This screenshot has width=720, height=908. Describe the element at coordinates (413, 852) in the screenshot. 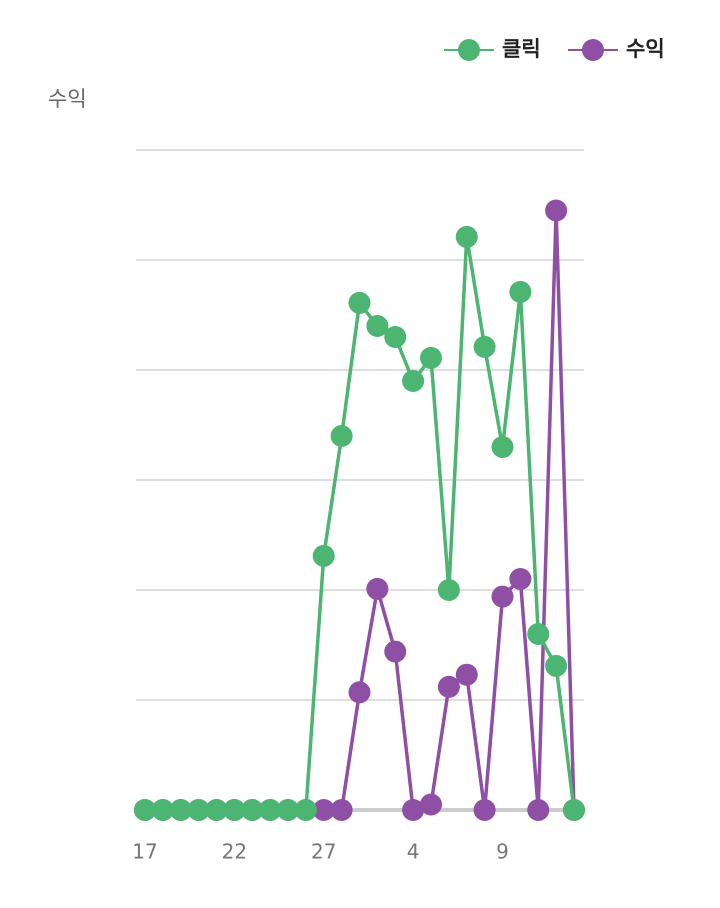

I see `x-tick-label: 4` at that location.